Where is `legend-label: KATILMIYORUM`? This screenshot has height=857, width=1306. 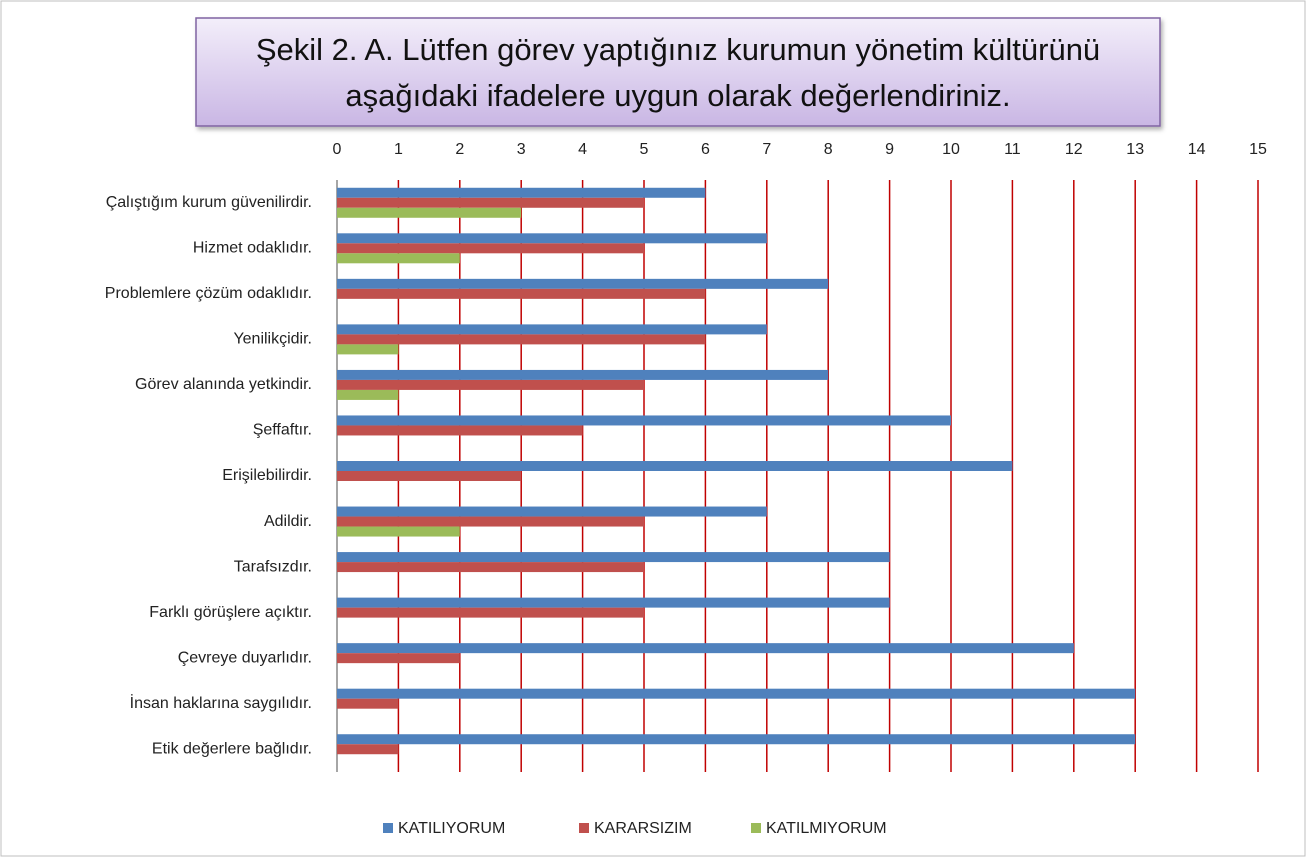 legend-label: KATILMIYORUM is located at coordinates (826, 828).